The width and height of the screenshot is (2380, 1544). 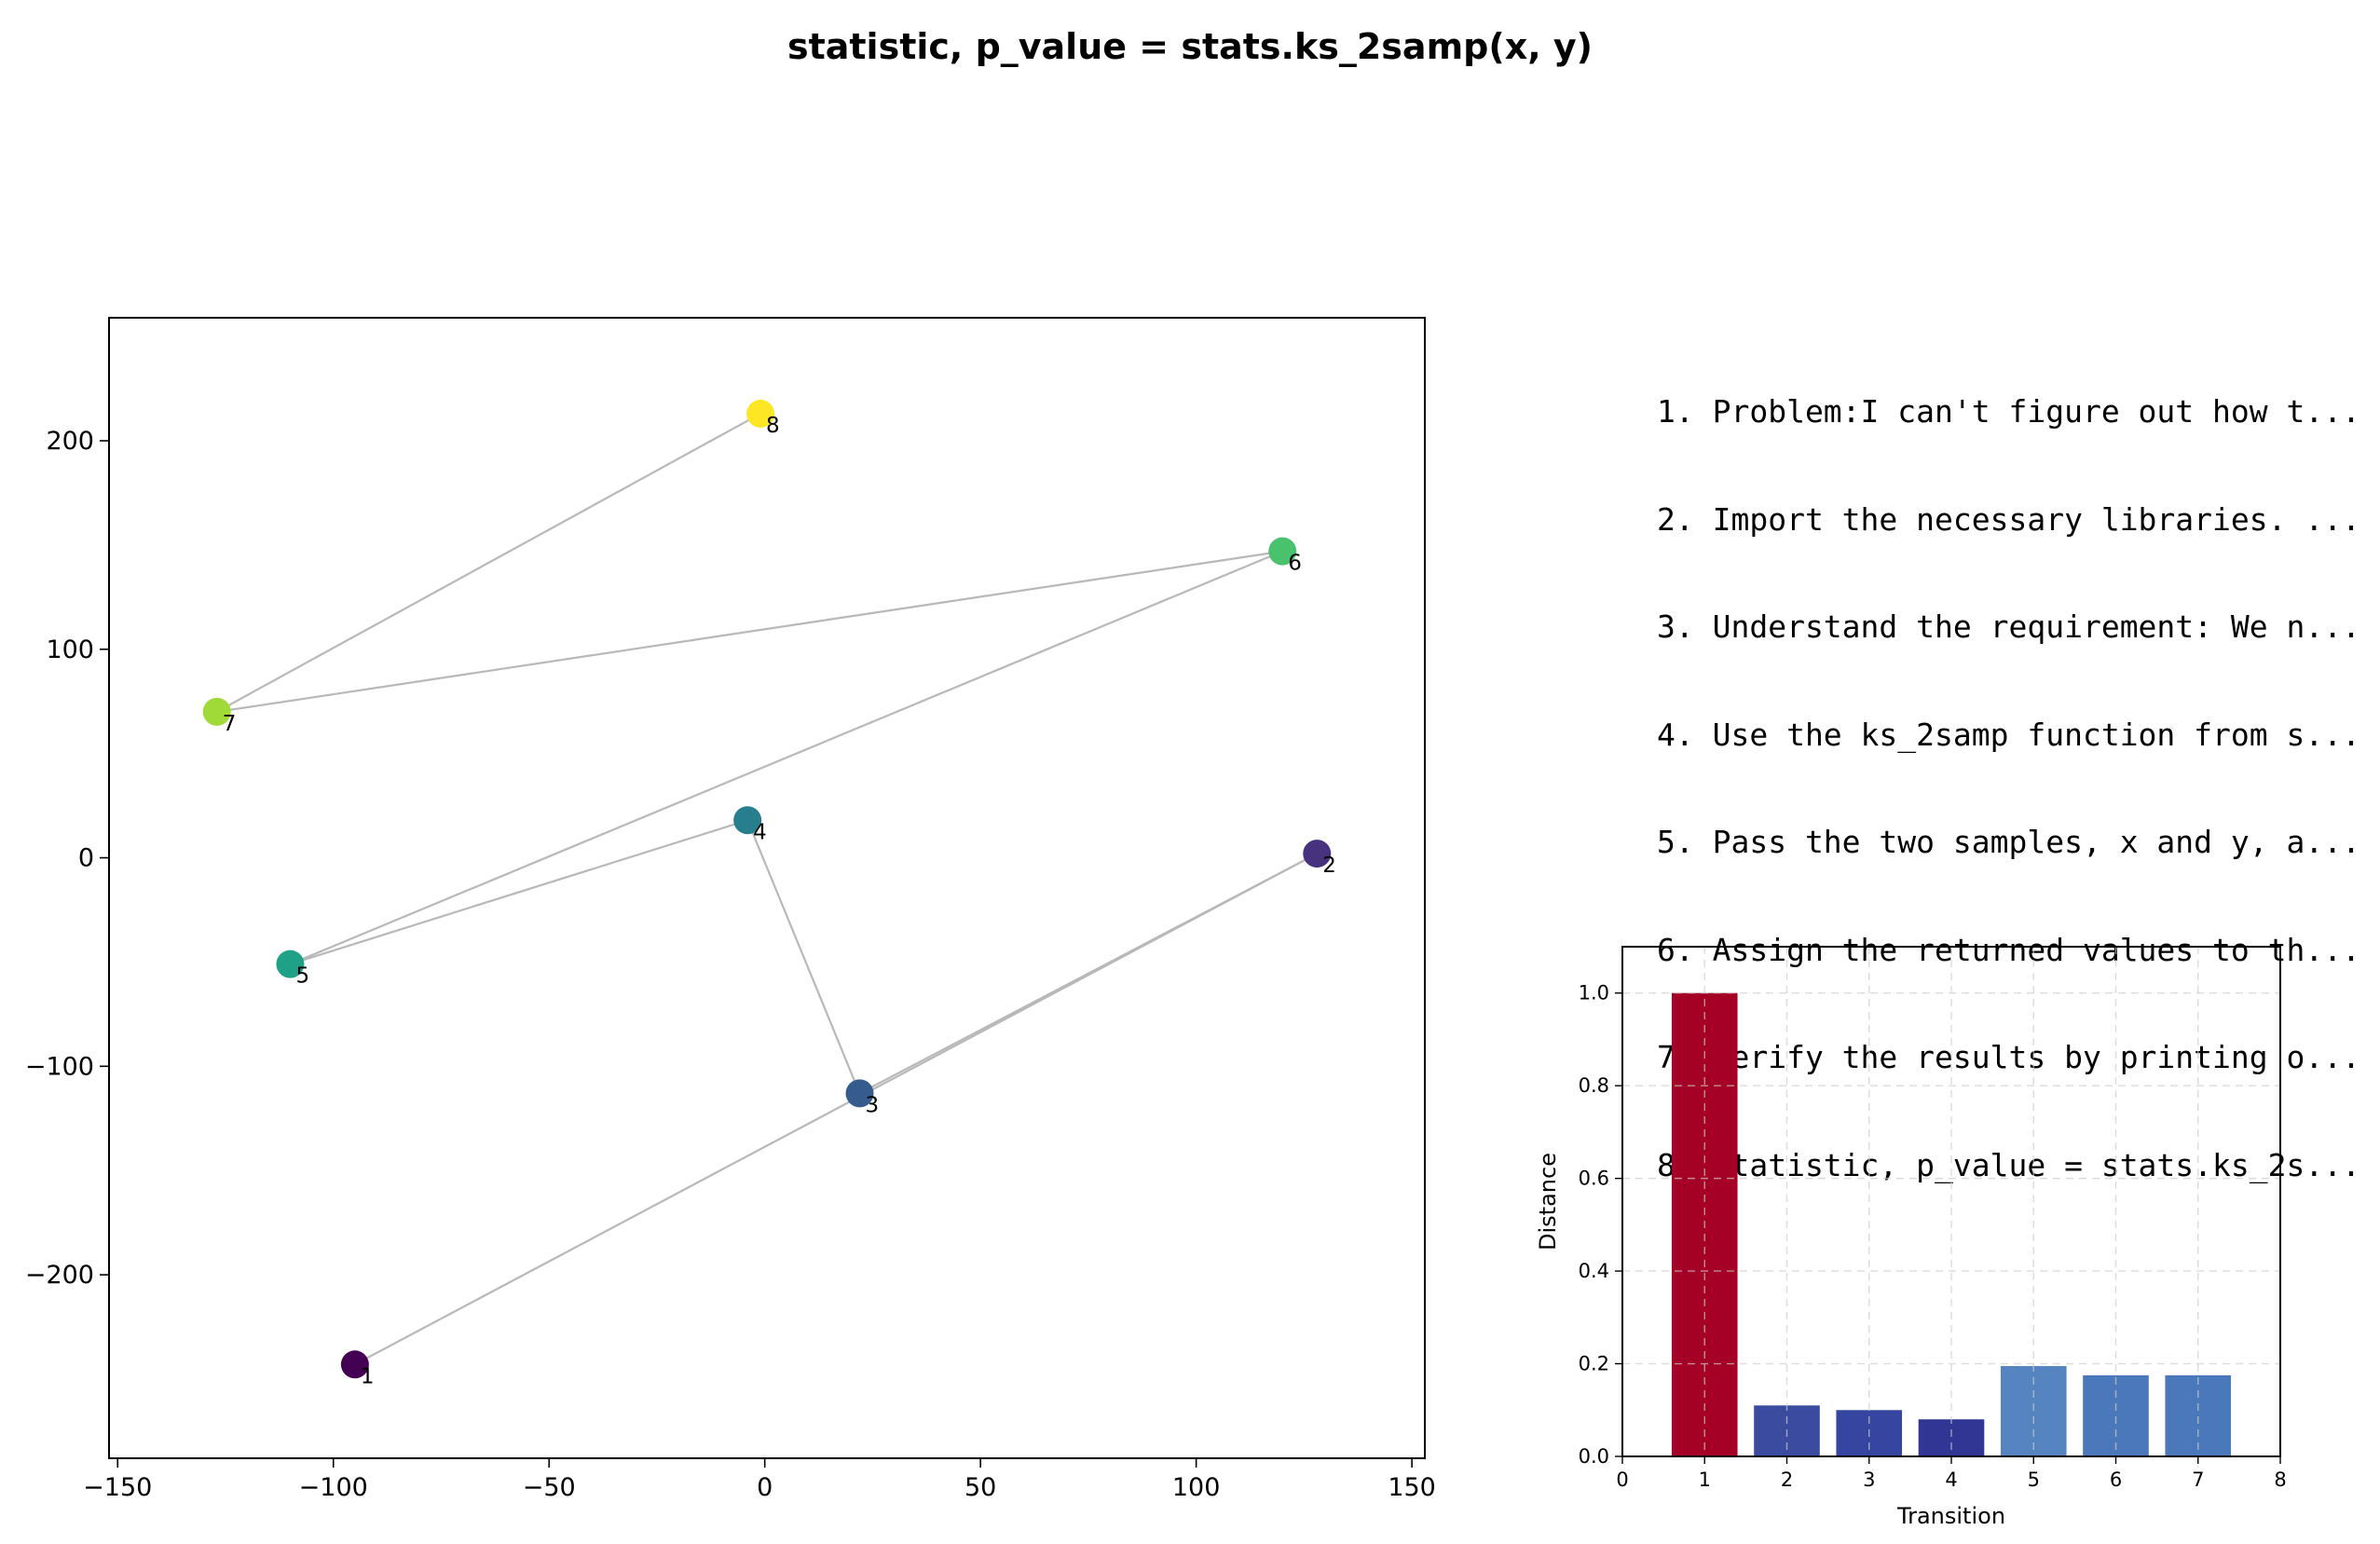 What do you see at coordinates (1594, 1271) in the screenshot?
I see `y-tick-label: 0.4` at bounding box center [1594, 1271].